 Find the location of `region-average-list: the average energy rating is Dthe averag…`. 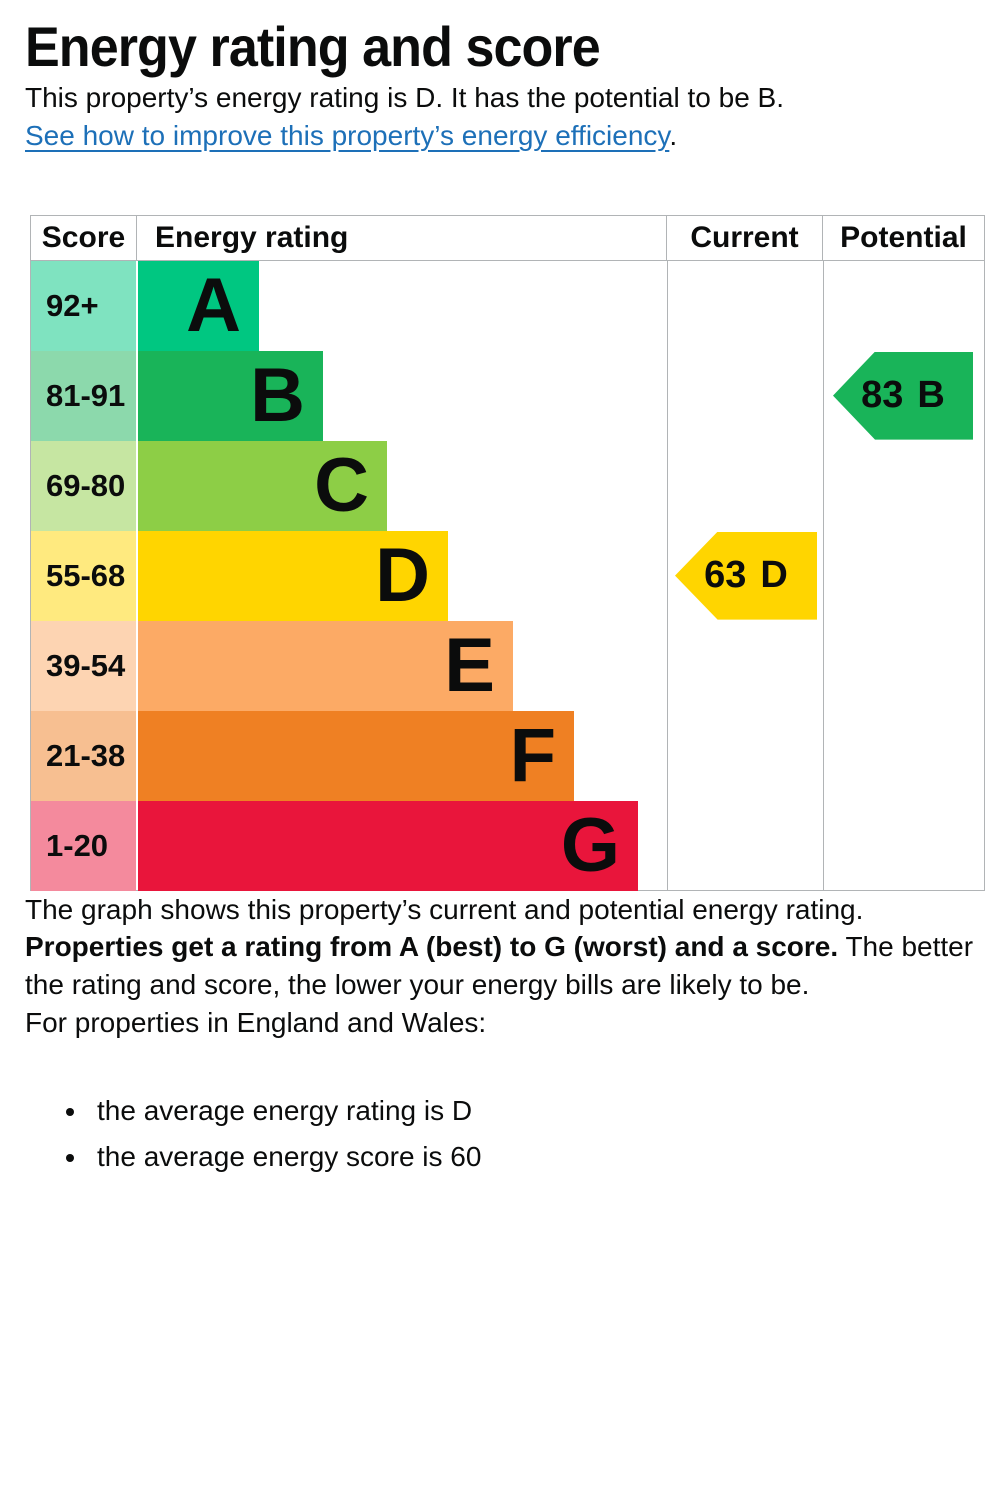

region-average-list: the average energy rating is Dthe averag… is located at coordinates (502, 1134).